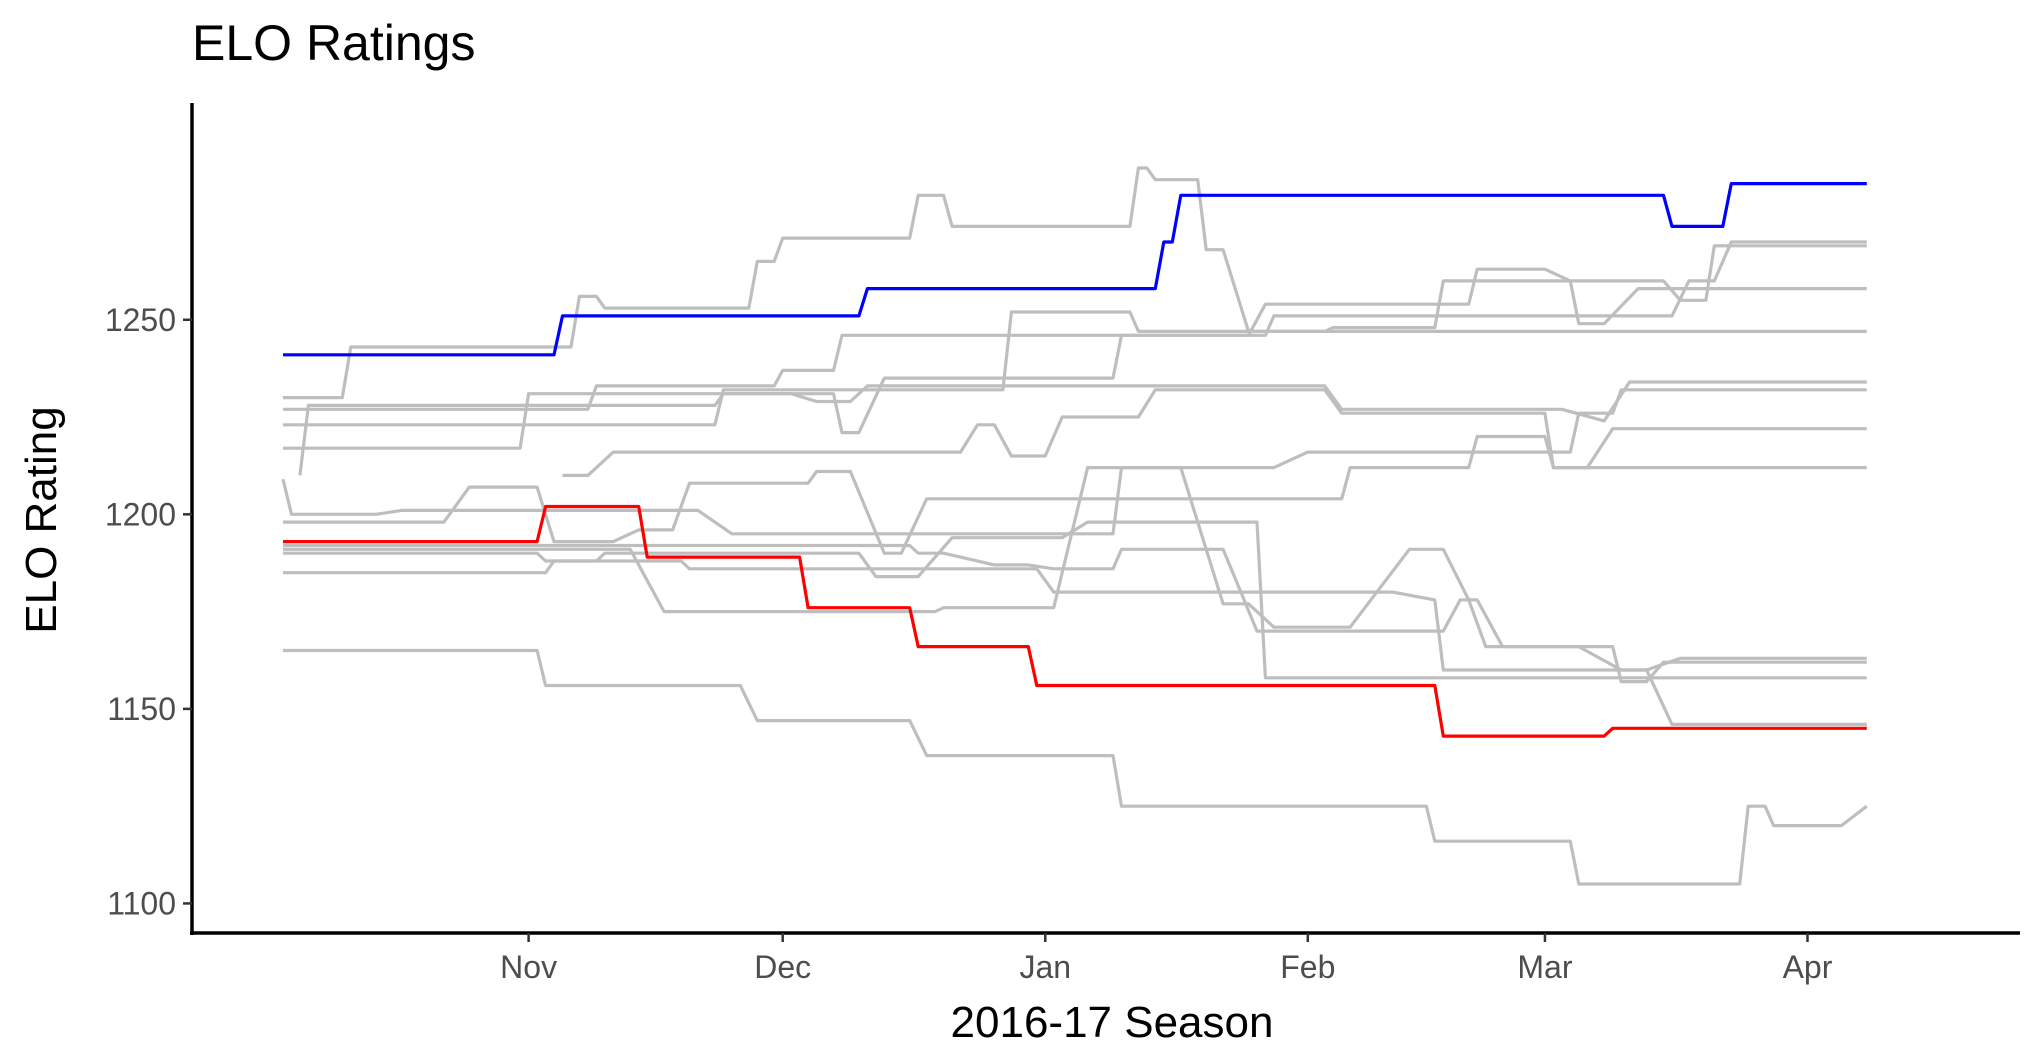  Describe the element at coordinates (1307, 967) in the screenshot. I see `x-tick-label: Feb` at that location.